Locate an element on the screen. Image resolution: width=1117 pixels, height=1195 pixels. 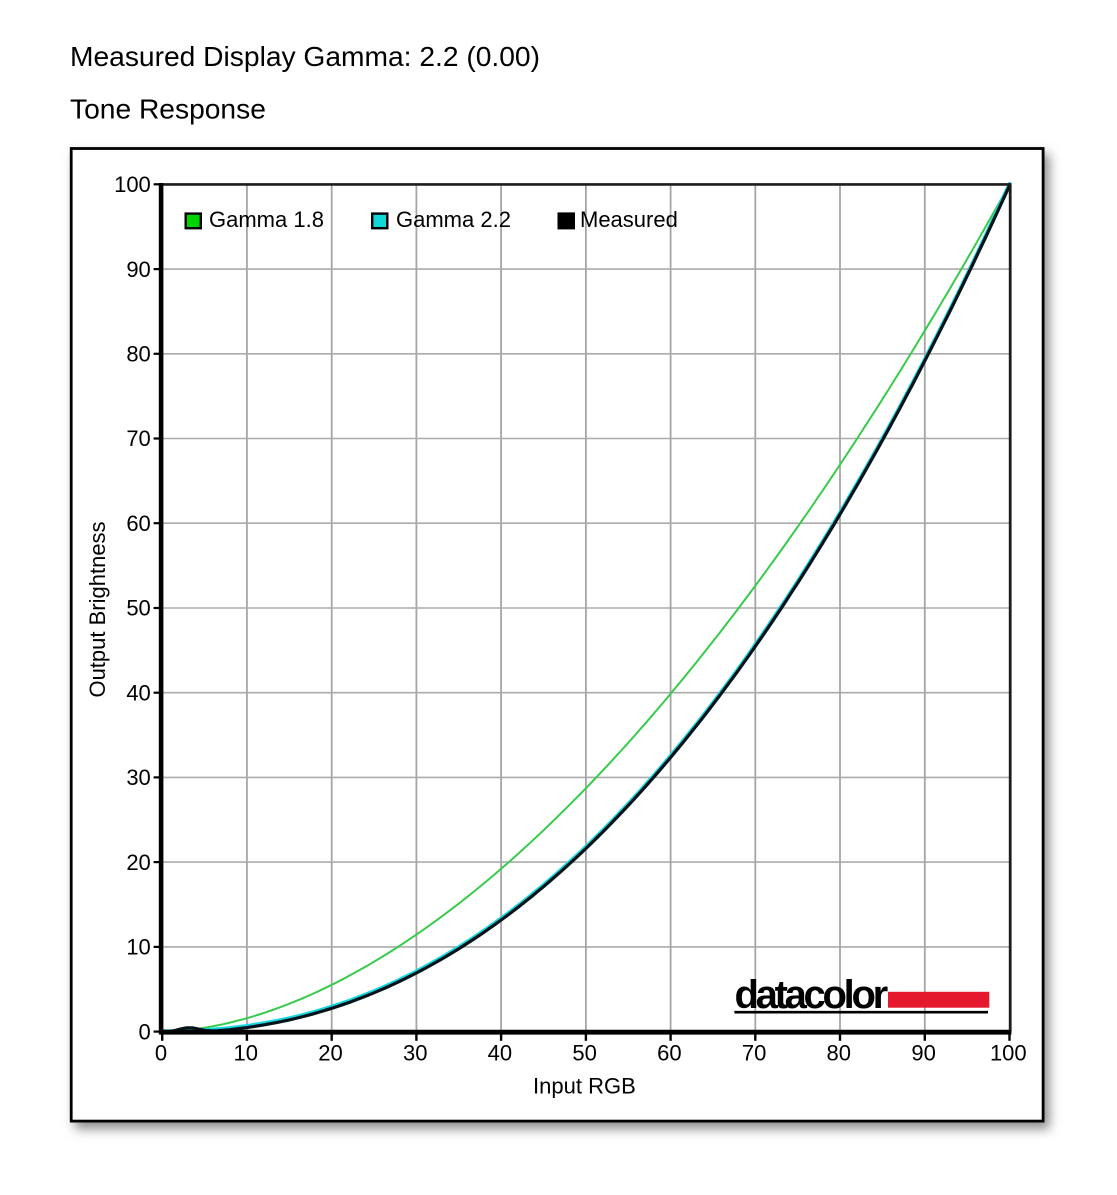
svg-text: Gamma 1.8 is located at coordinates (266, 219).